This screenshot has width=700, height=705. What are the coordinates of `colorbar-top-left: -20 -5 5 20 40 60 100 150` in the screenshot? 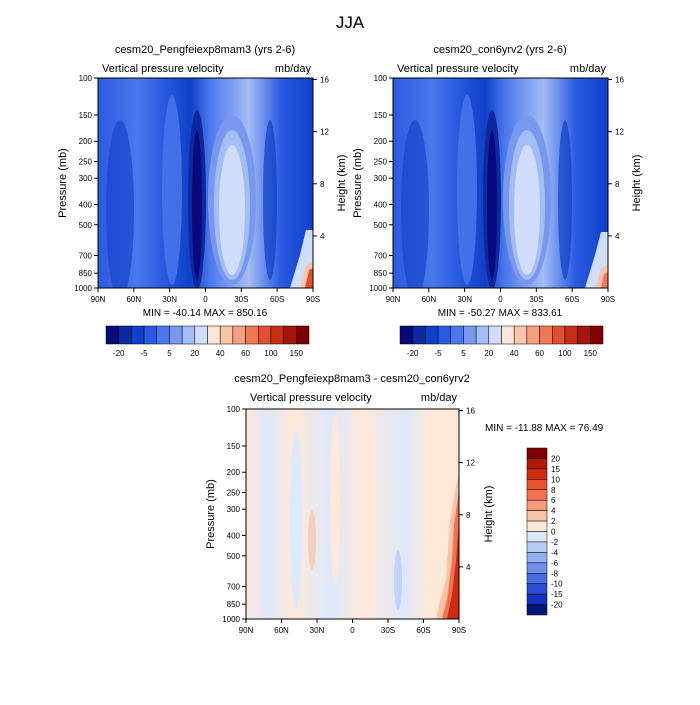 It's located at (207, 341).